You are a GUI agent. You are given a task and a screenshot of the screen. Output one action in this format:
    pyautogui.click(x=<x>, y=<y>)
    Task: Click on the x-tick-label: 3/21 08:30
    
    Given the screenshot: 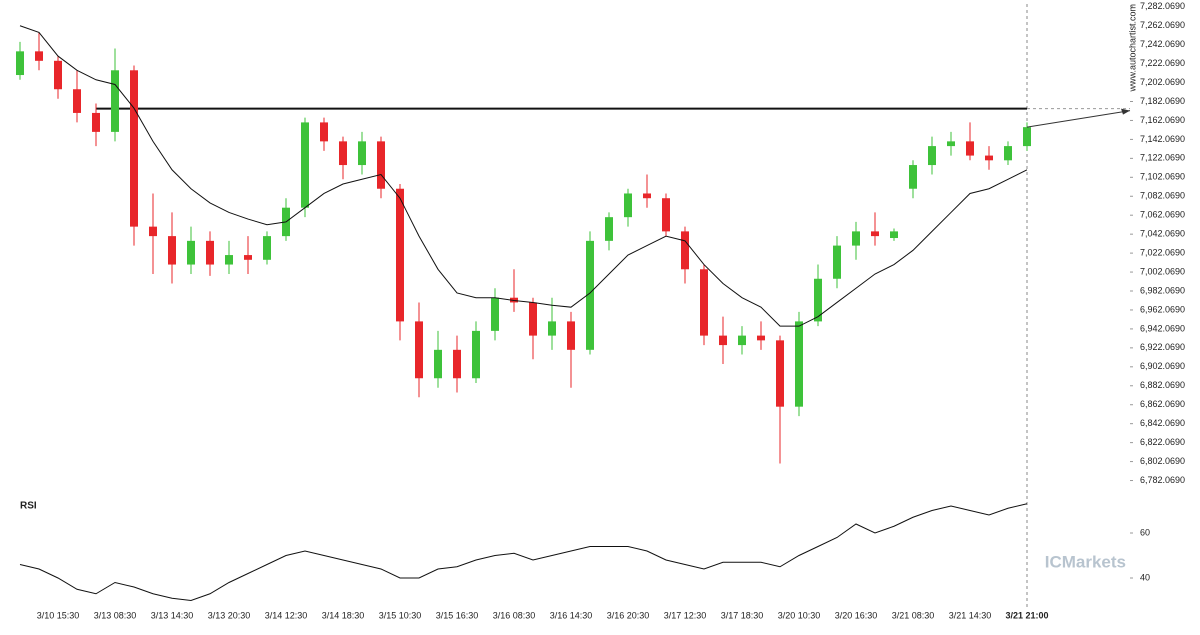 What is the action you would take?
    pyautogui.click(x=913, y=615)
    